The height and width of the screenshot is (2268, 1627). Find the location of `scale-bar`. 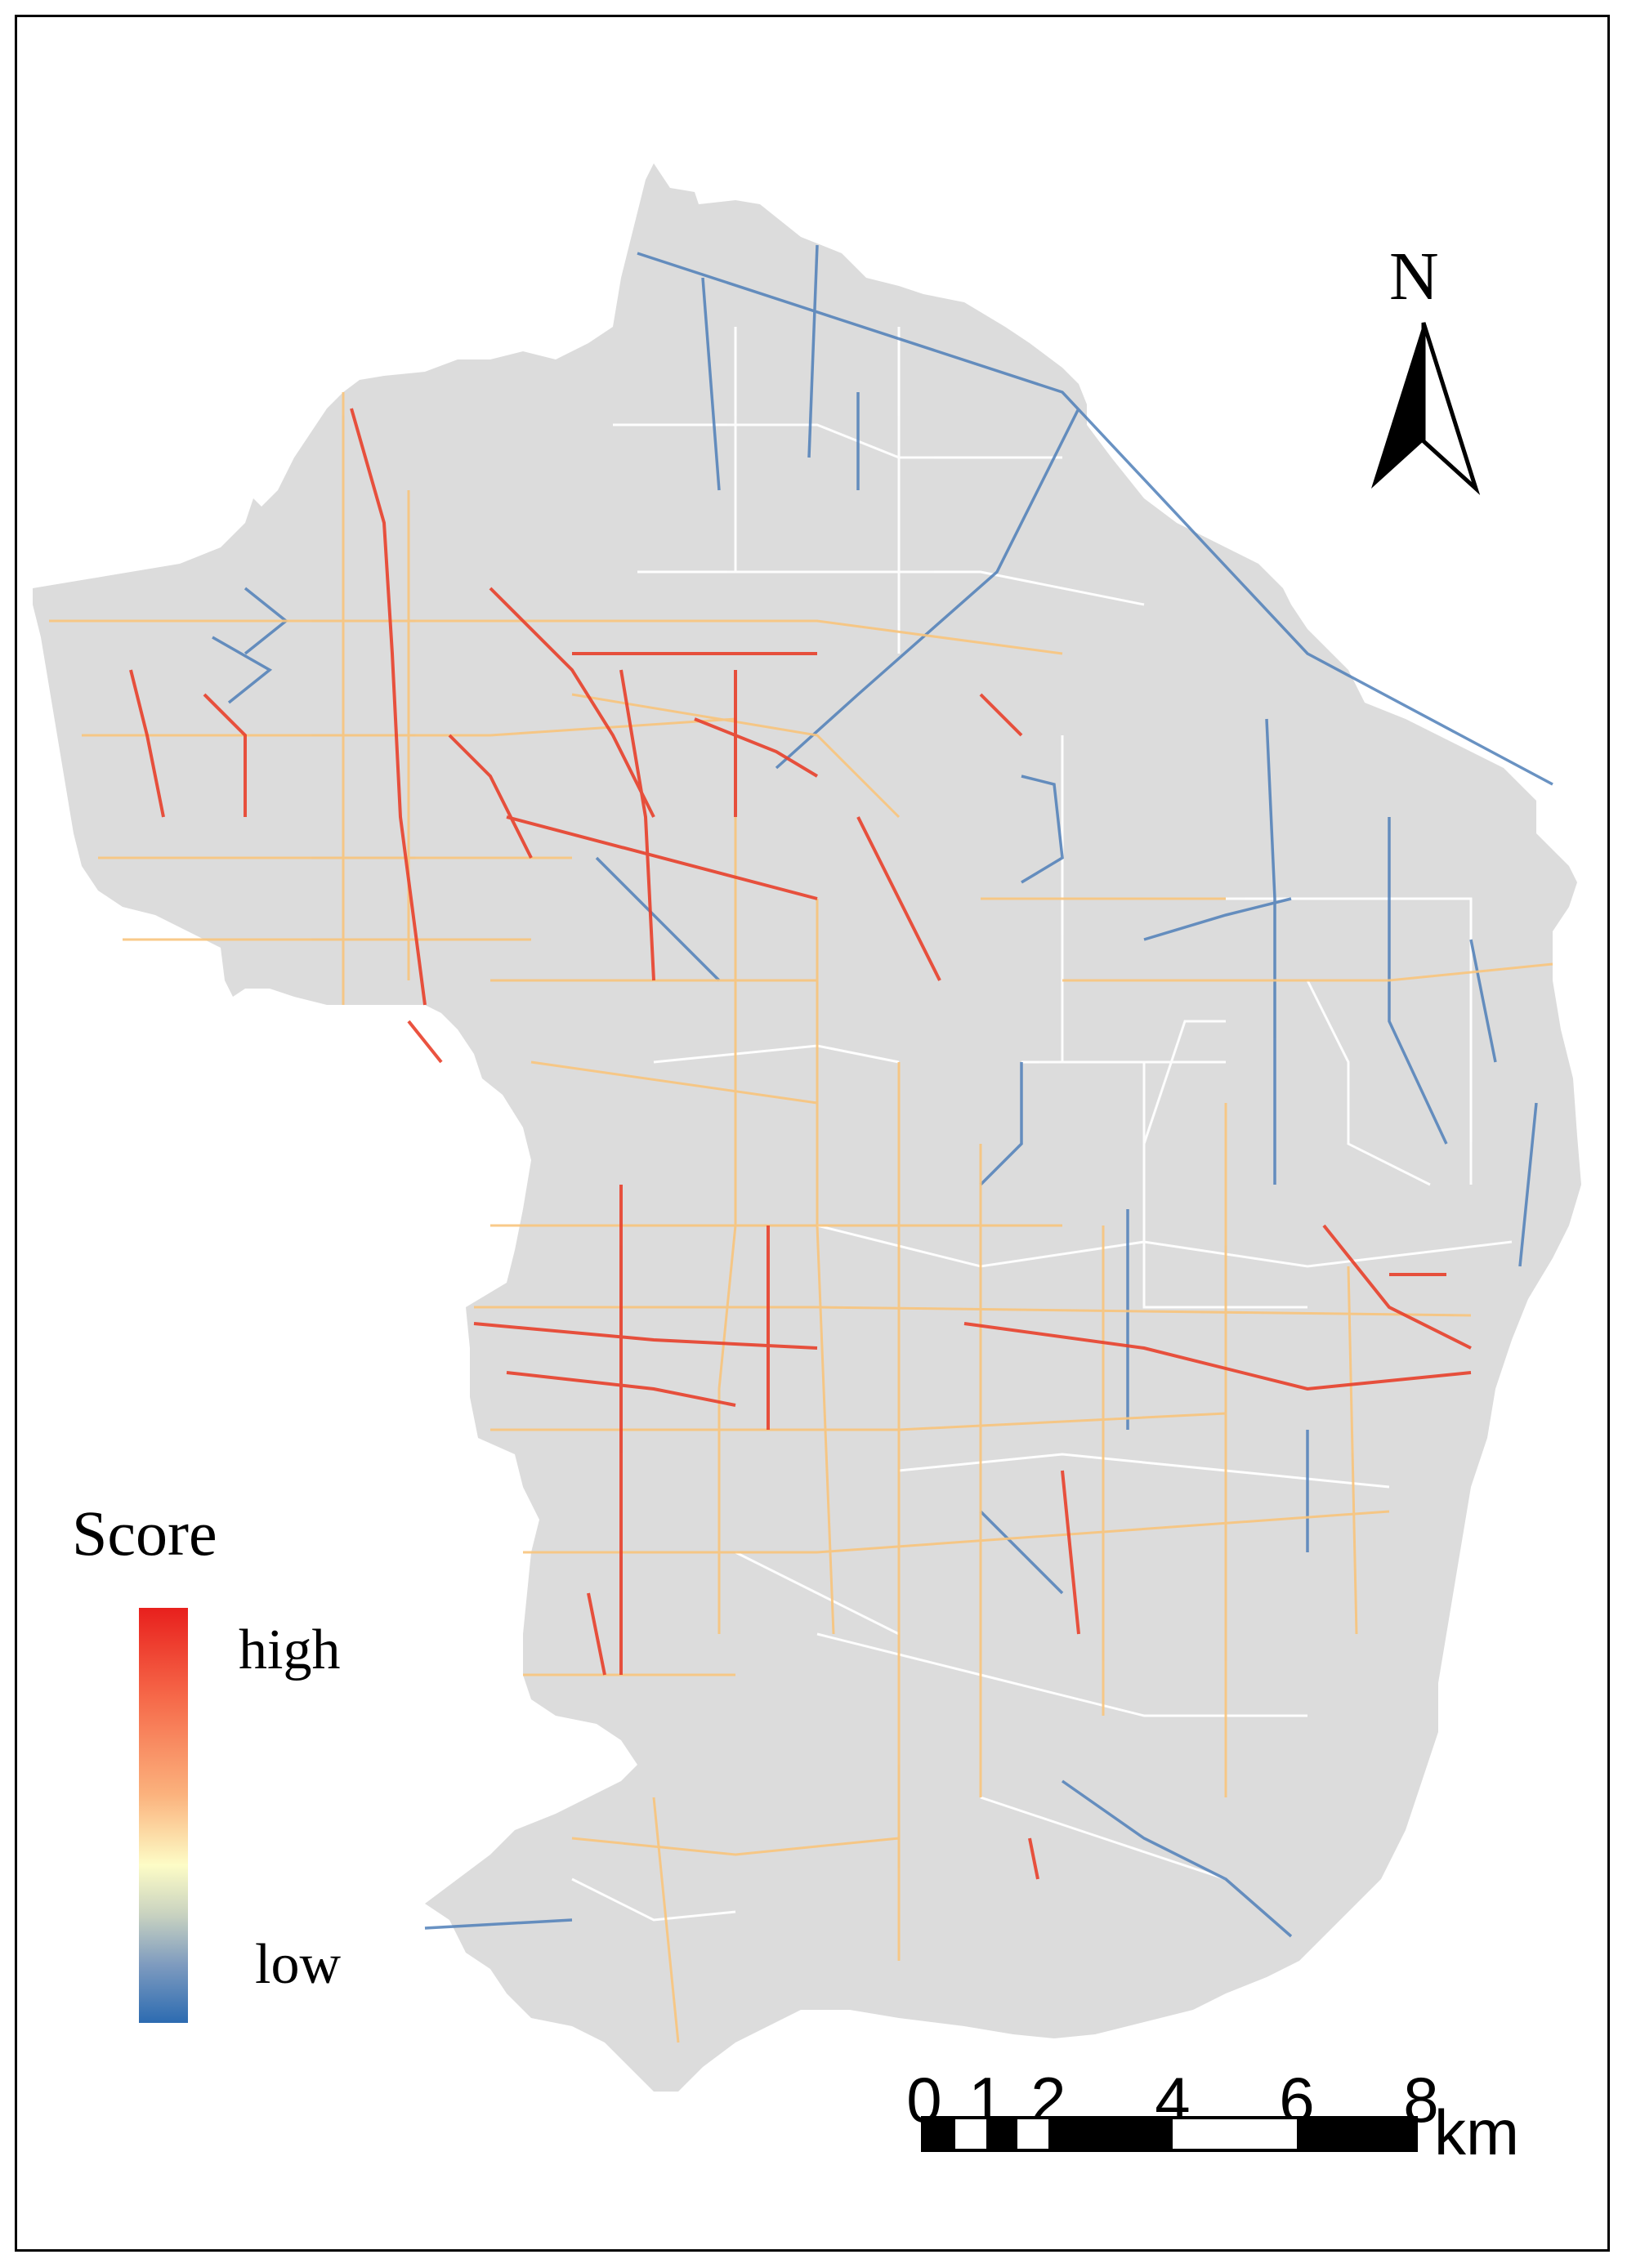

scale-bar is located at coordinates (1170, 2134).